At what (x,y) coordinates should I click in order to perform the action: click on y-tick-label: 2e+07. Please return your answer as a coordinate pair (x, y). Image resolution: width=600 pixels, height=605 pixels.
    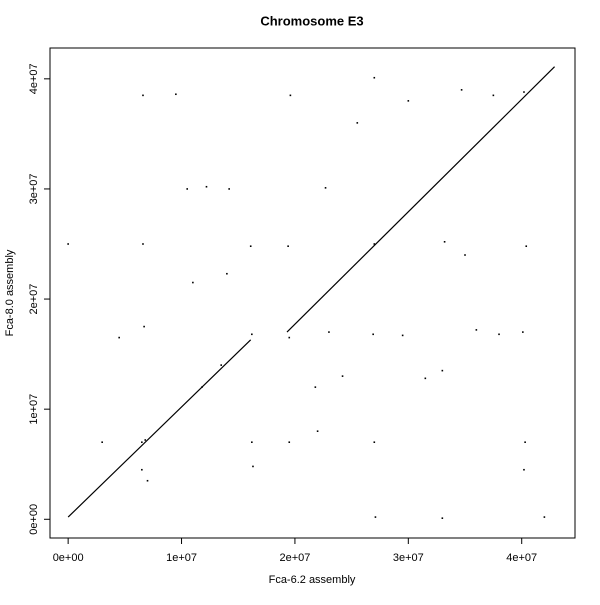
    Looking at the image, I should click on (34, 299).